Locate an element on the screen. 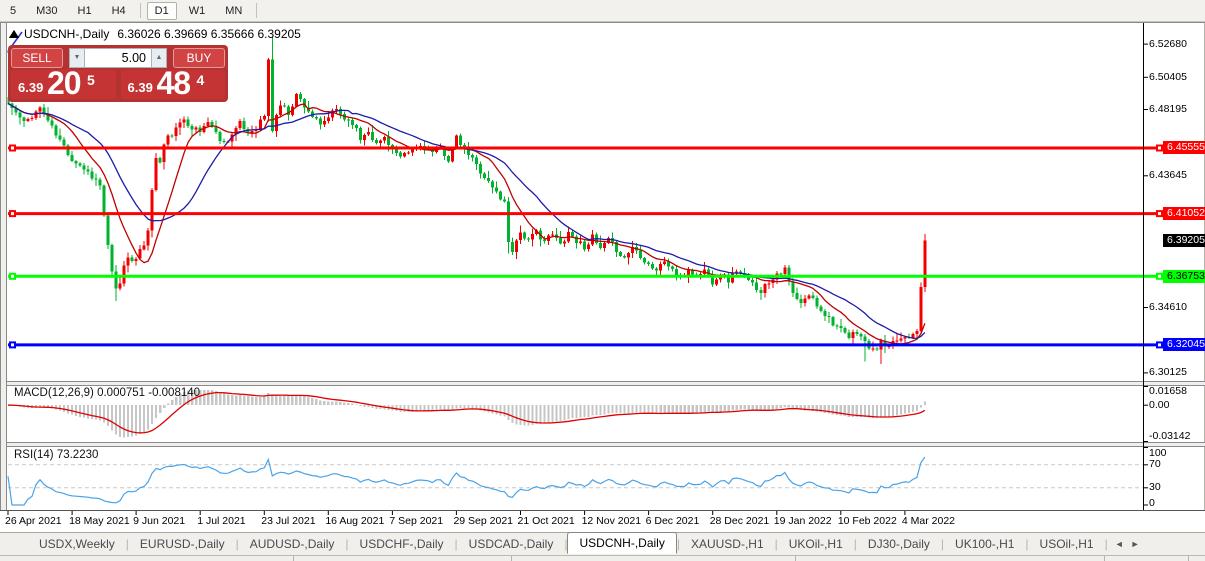 The width and height of the screenshot is (1205, 561). rsi-axis-tick-label: 30 is located at coordinates (1155, 487).